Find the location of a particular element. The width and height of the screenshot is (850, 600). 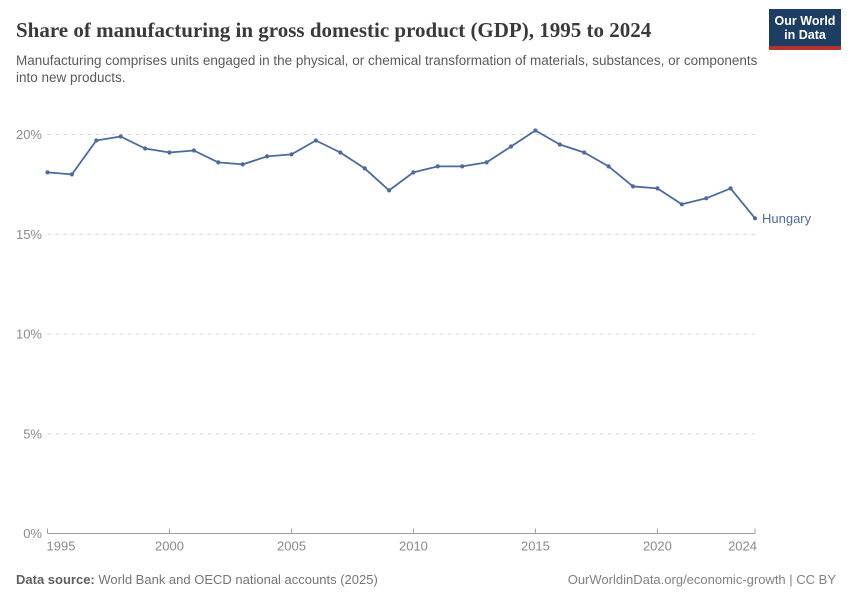

hungary-point-1997 is located at coordinates (96, 140).